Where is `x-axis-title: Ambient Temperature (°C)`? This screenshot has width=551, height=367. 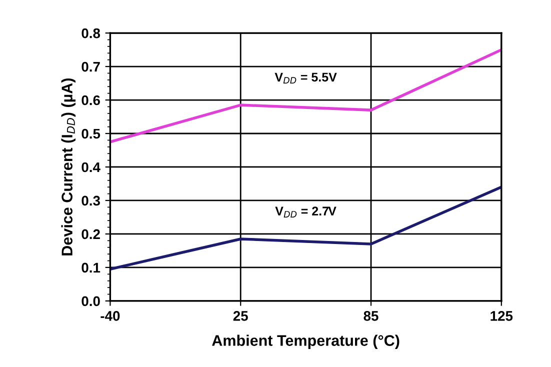 x-axis-title: Ambient Temperature (°C) is located at coordinates (306, 341).